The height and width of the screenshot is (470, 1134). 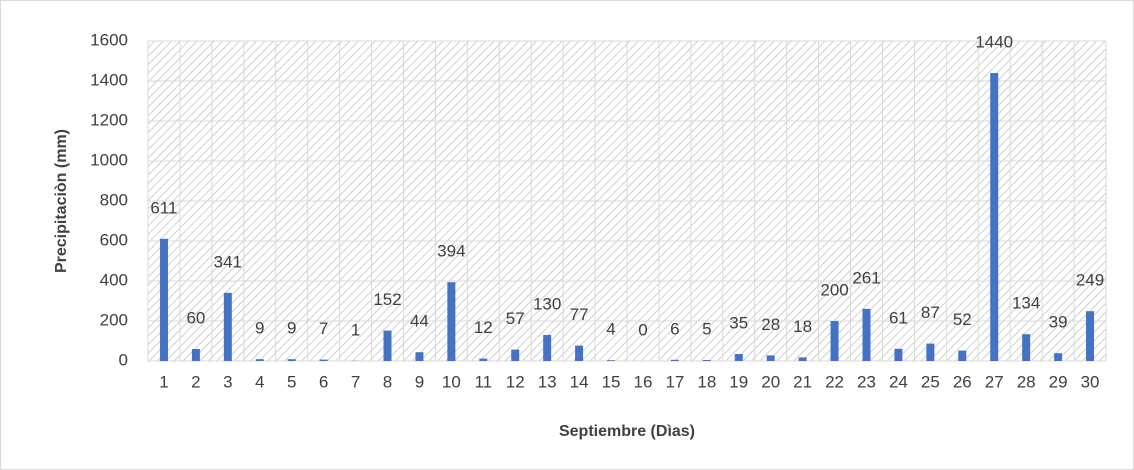 I want to click on data-label: 611, so click(x=163, y=207).